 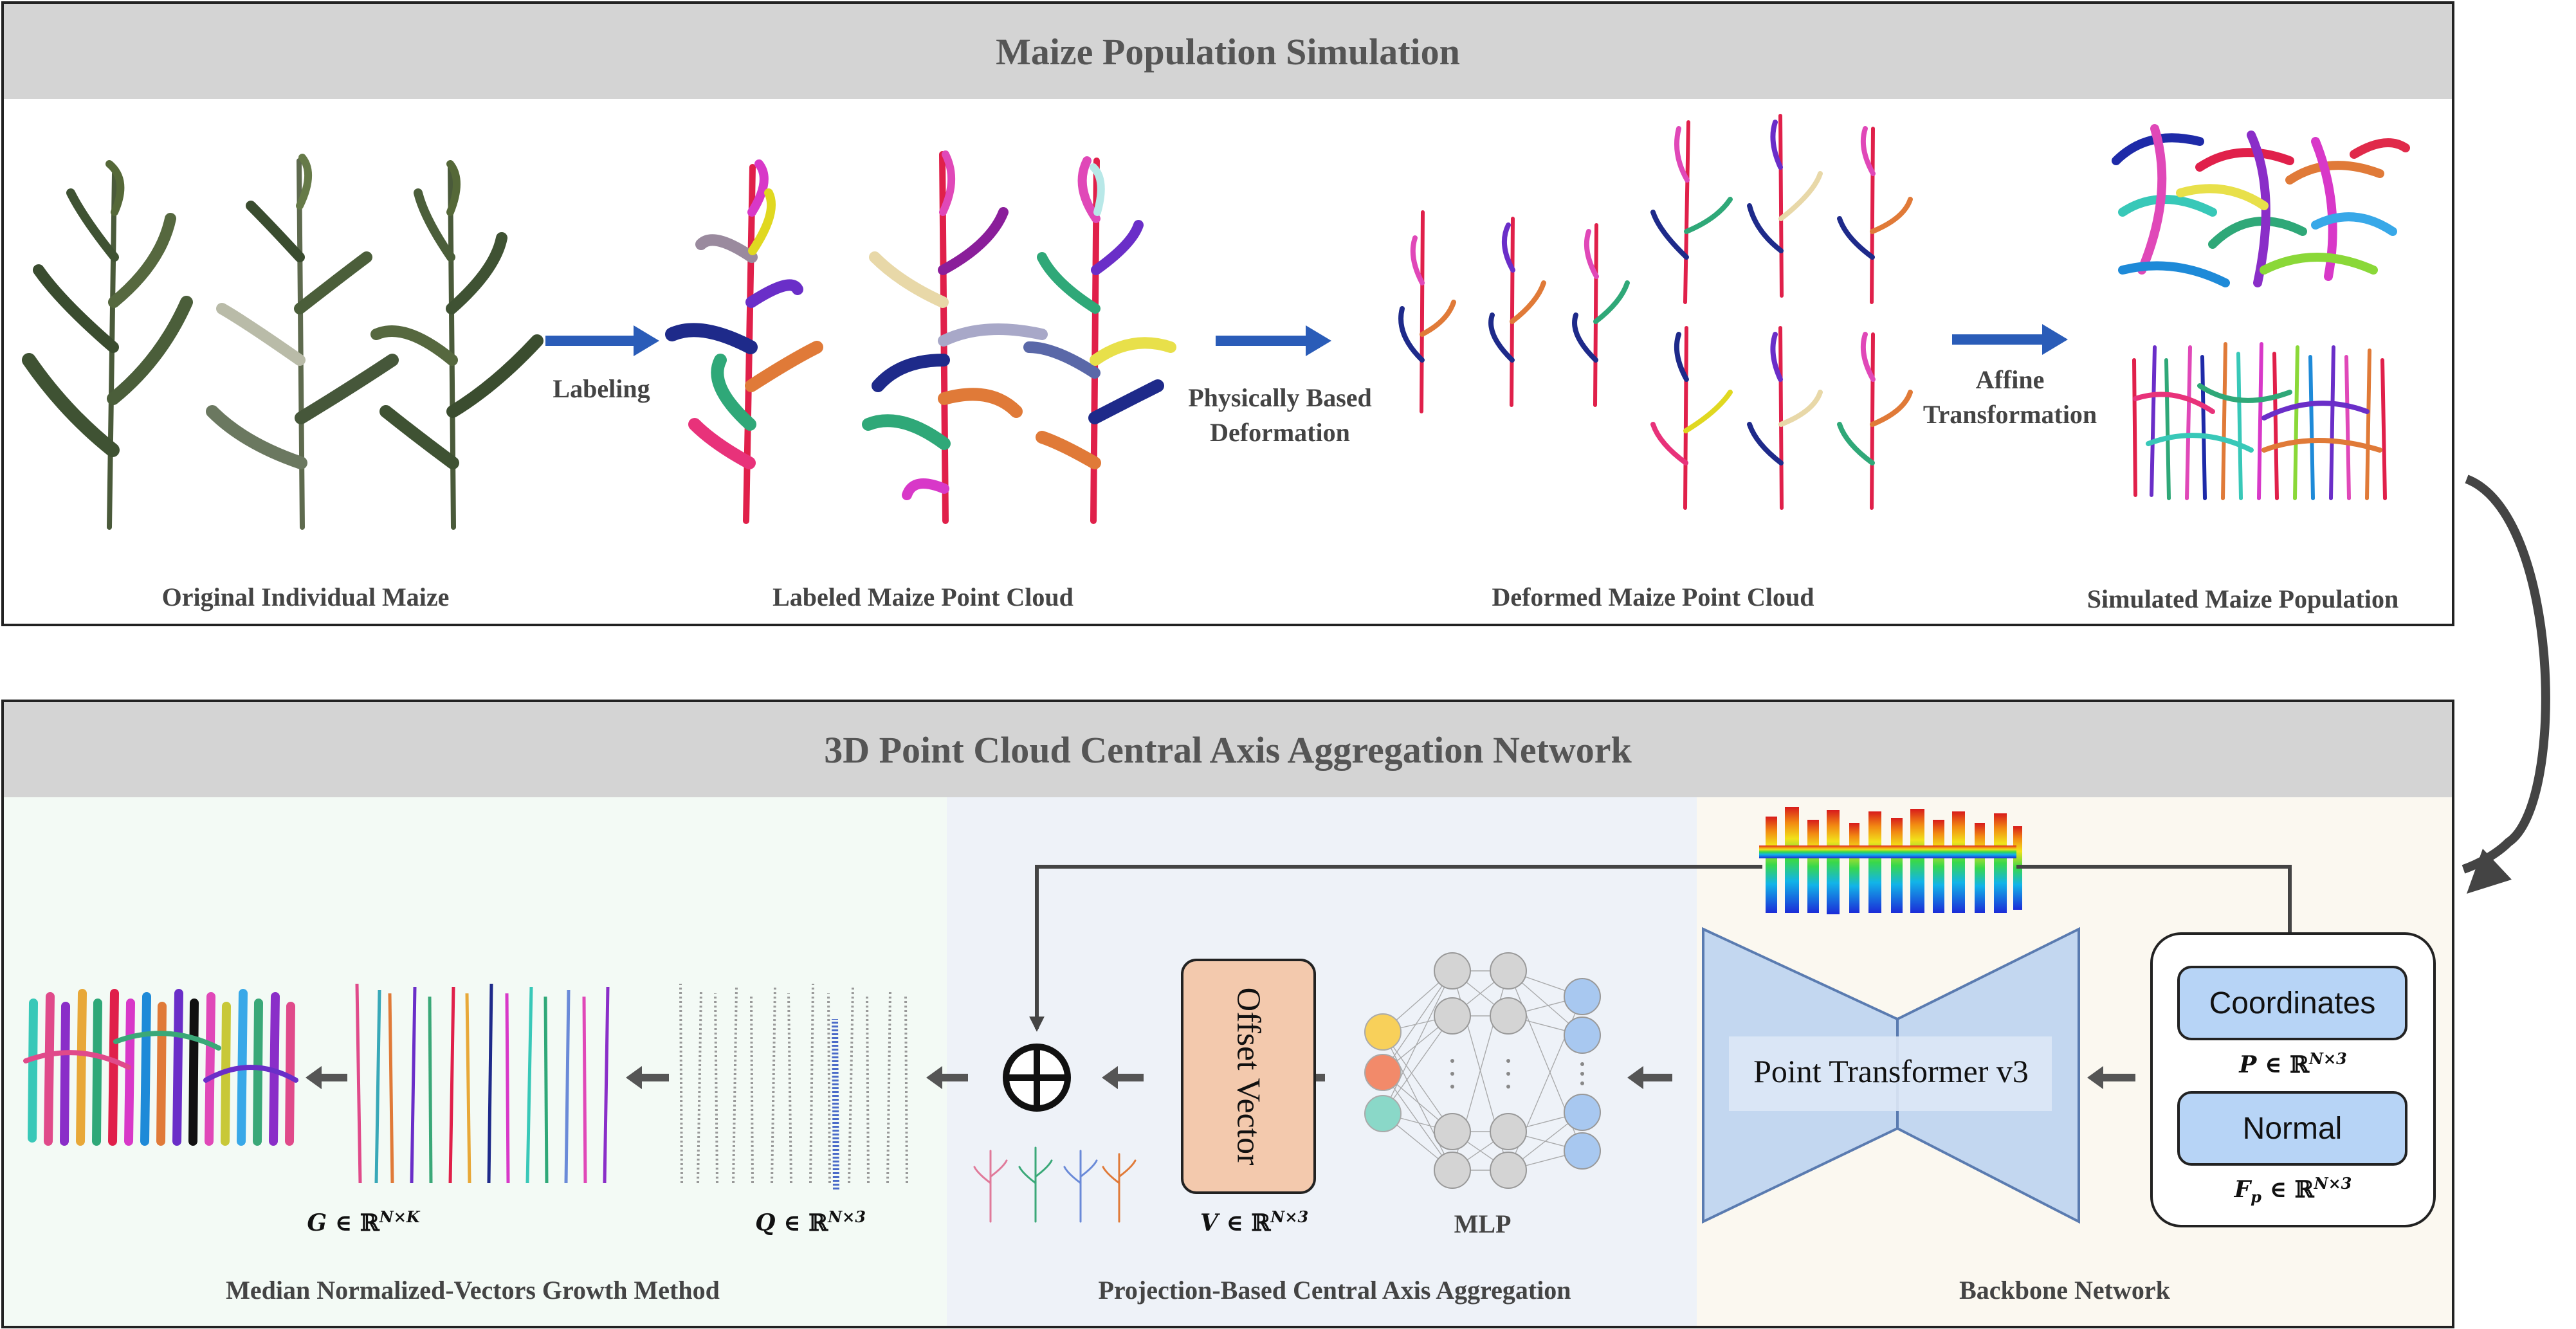 What do you see at coordinates (2243, 598) in the screenshot?
I see `caption-simulated-population: Simulated Maize Population` at bounding box center [2243, 598].